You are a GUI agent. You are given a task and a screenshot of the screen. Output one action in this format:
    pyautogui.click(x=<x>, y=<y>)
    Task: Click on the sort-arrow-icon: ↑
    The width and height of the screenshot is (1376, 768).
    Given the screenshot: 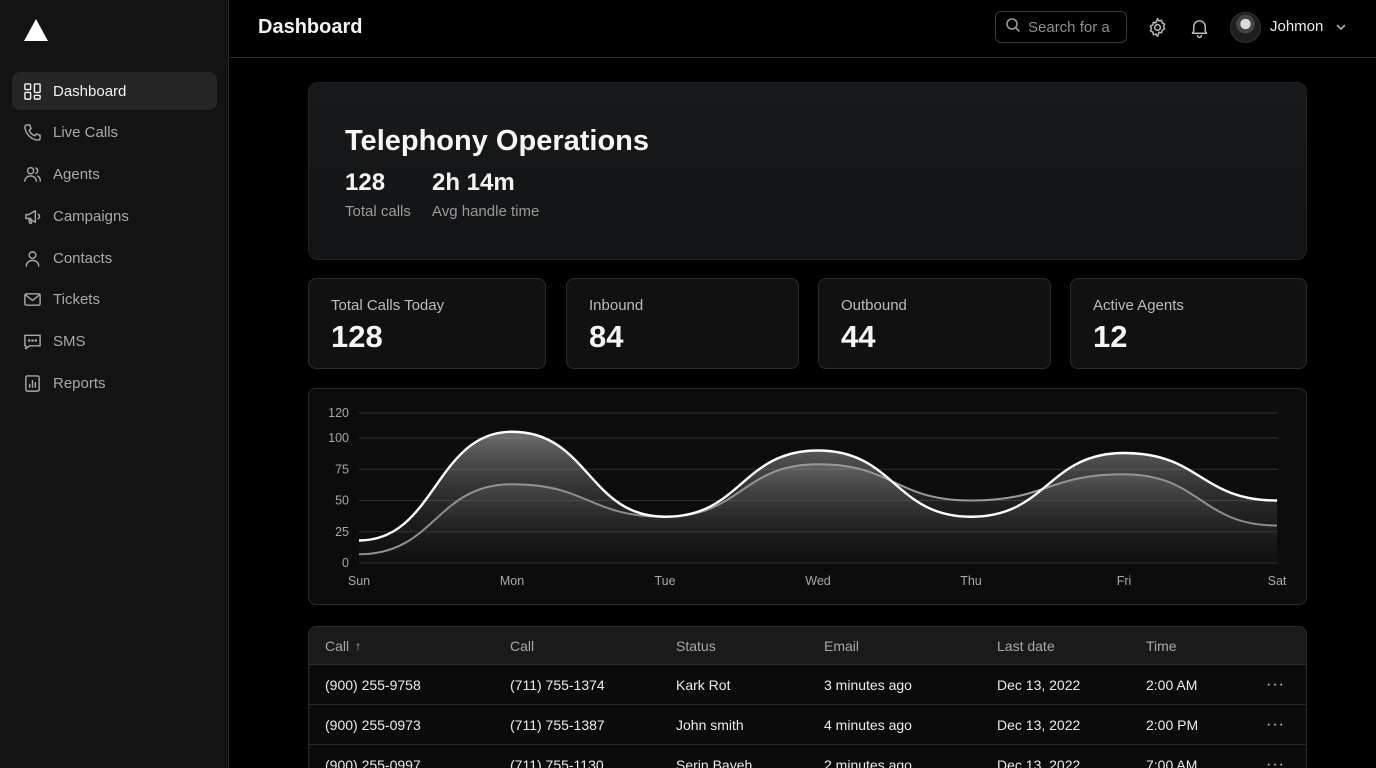 What is the action you would take?
    pyautogui.click(x=358, y=645)
    